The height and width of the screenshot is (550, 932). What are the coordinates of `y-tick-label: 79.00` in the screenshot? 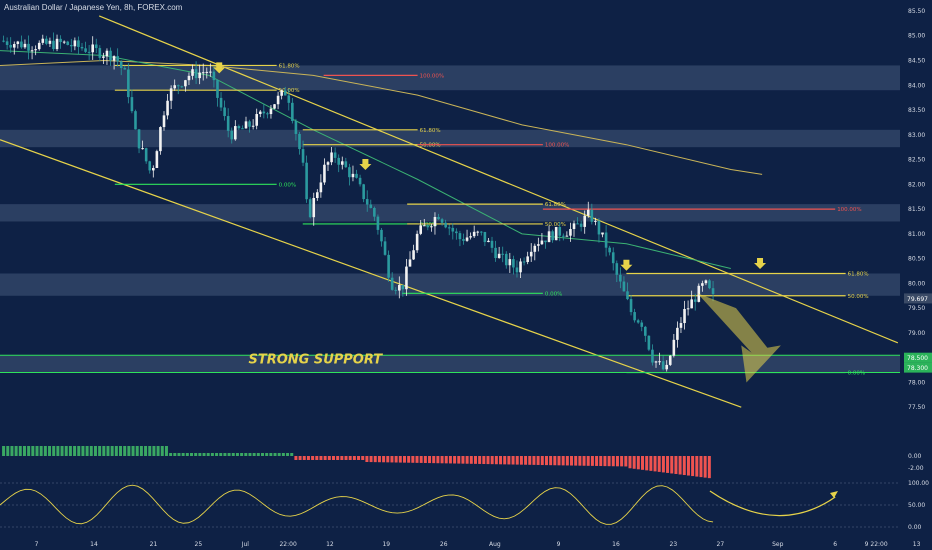 It's located at (916, 333).